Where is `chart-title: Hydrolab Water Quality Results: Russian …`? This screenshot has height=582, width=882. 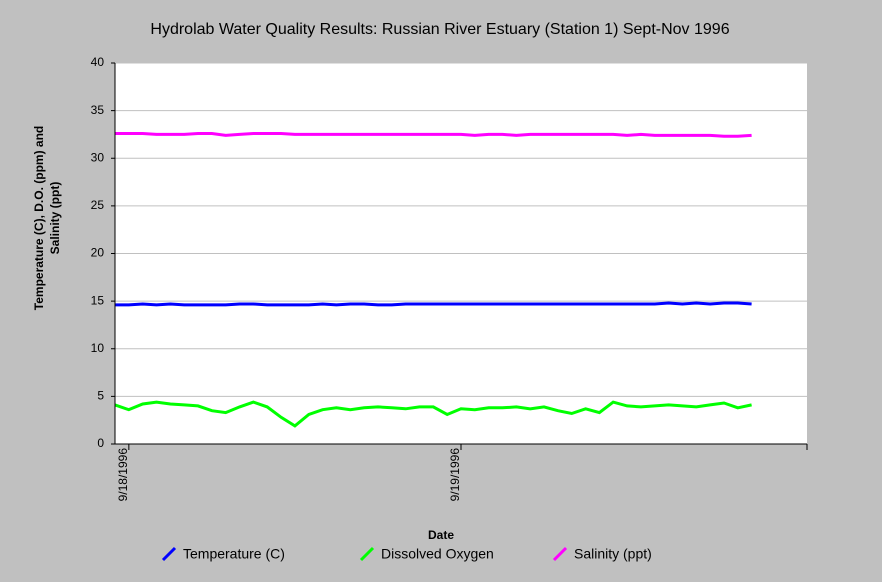
chart-title: Hydrolab Water Quality Results: Russian … is located at coordinates (439, 29).